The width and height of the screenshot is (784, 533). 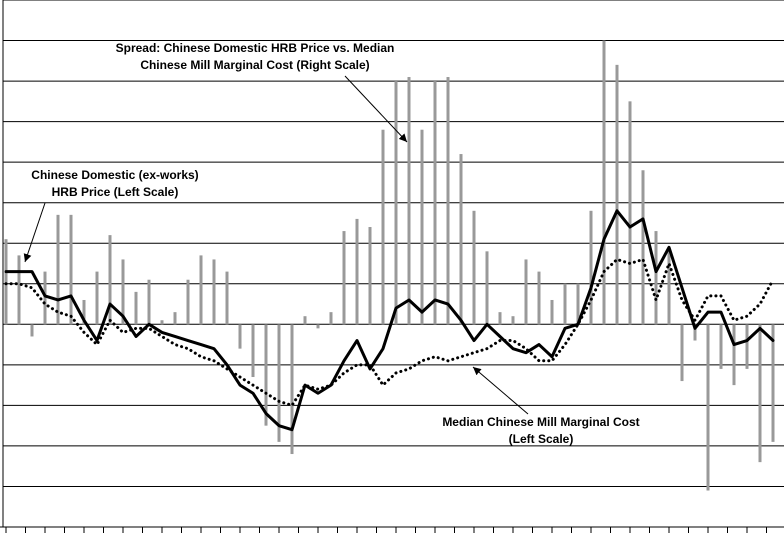 What do you see at coordinates (114, 175) in the screenshot?
I see `annotation: Chinese Domestic (ex-works)` at bounding box center [114, 175].